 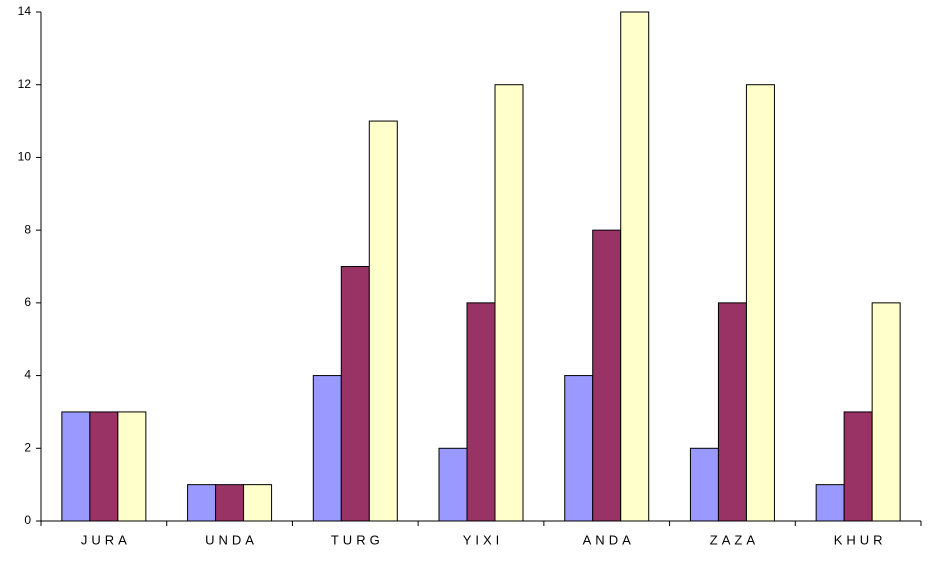 I want to click on x-tick-label: JURA, so click(x=106, y=539).